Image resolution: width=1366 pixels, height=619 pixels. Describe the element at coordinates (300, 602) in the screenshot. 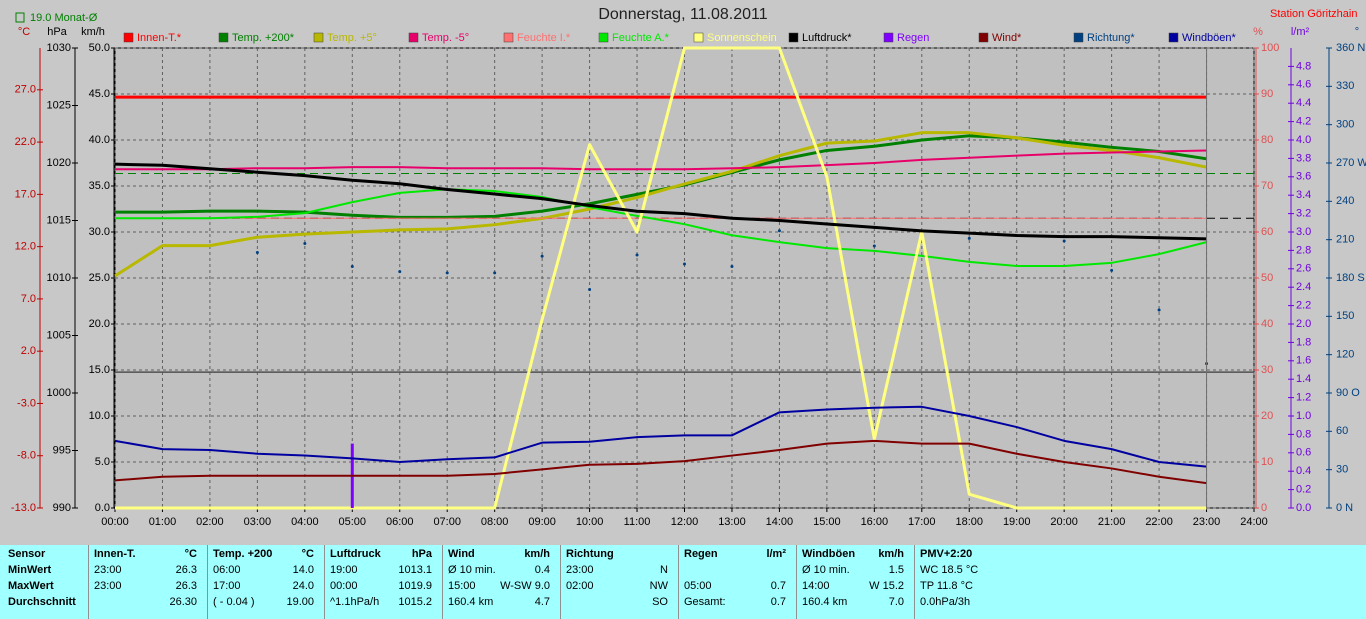

I see `cell-value: 19.00` at that location.